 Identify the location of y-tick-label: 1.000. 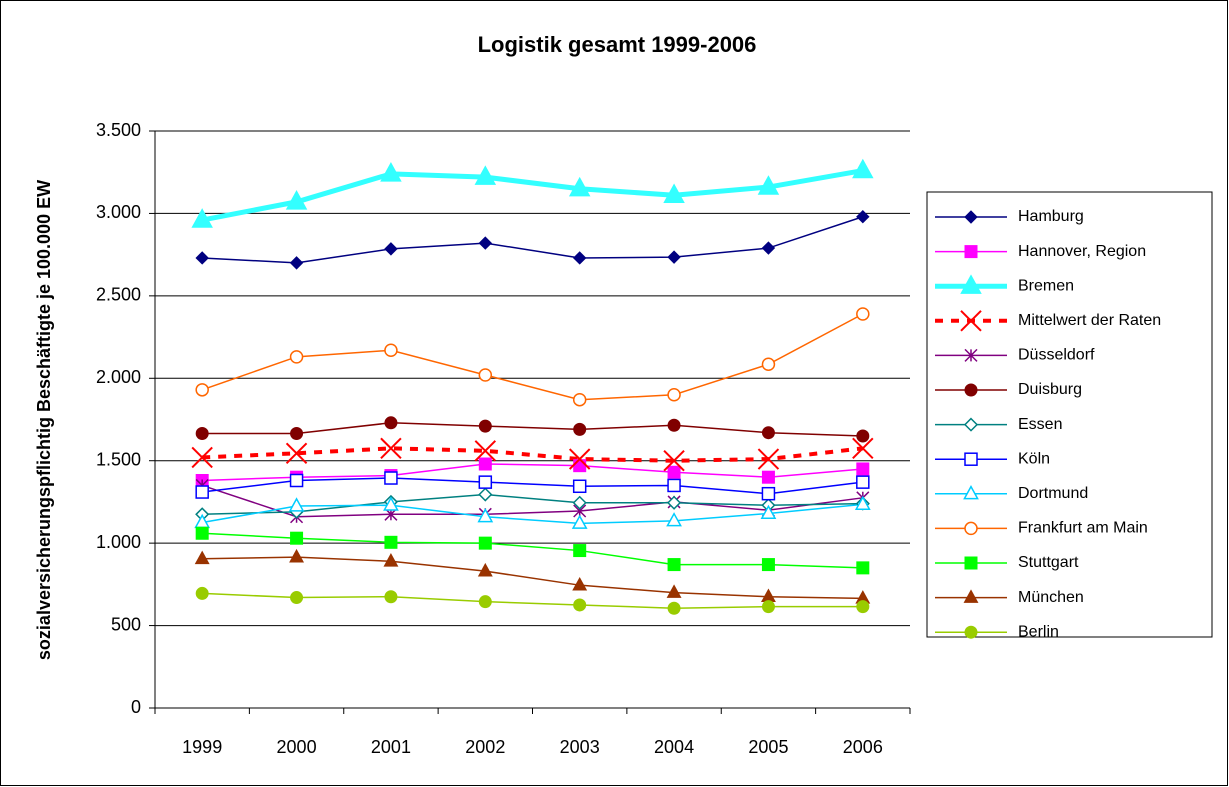
(118, 542).